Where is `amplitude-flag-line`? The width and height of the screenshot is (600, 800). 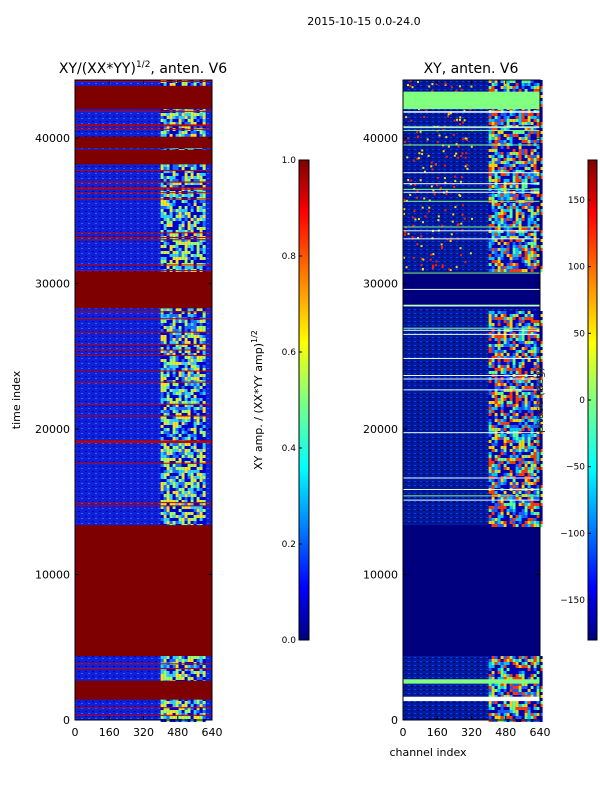
amplitude-flag-line is located at coordinates (143, 442).